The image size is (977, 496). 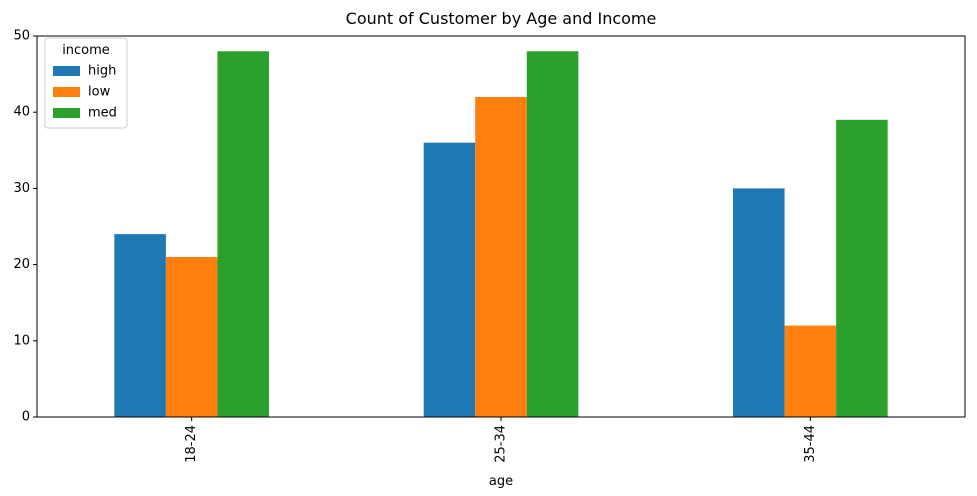 I want to click on x-tick-label: 35-44, so click(x=810, y=444).